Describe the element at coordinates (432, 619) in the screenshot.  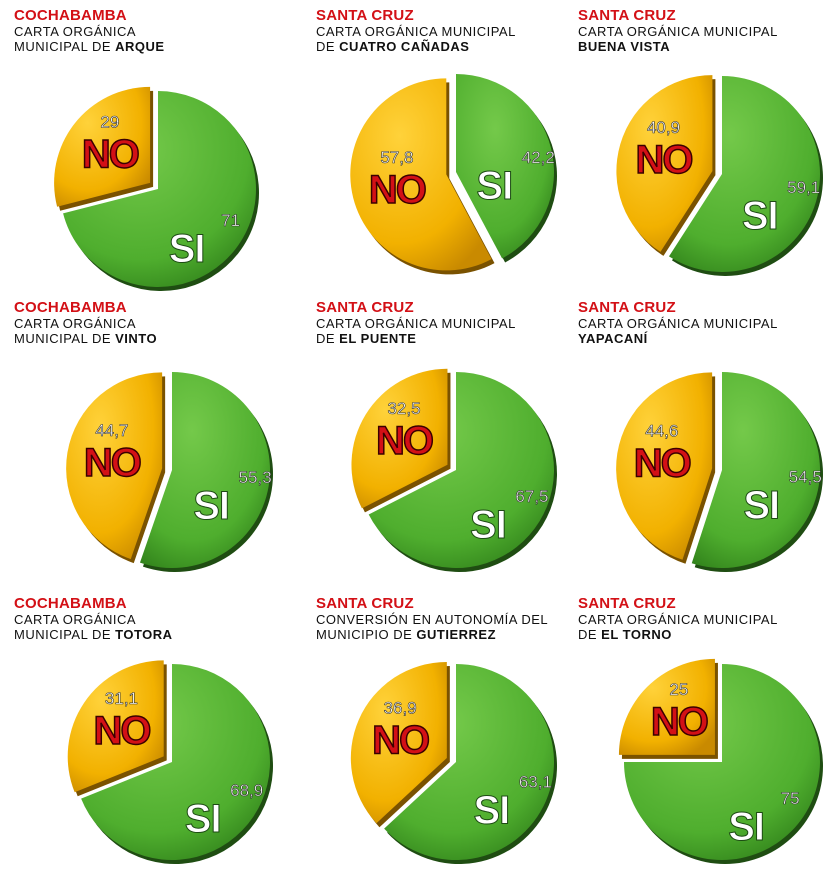
I see `subtitle-line: CONVERSIÓN EN AUTONOMÍA DEL` at that location.